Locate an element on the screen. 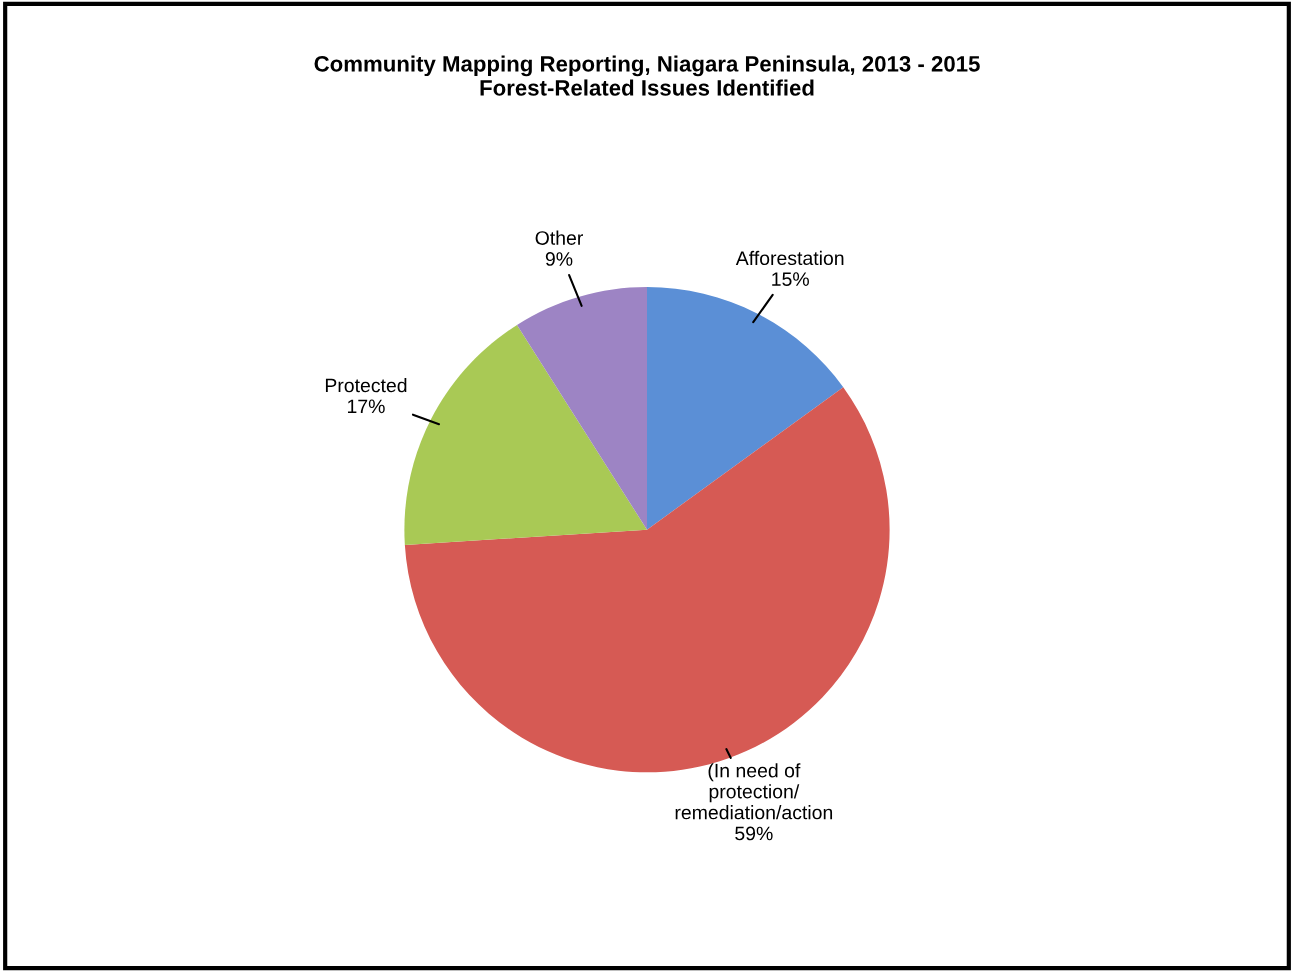 Image resolution: width=1294 pixels, height=972 pixels. data-label: 15% is located at coordinates (790, 279).